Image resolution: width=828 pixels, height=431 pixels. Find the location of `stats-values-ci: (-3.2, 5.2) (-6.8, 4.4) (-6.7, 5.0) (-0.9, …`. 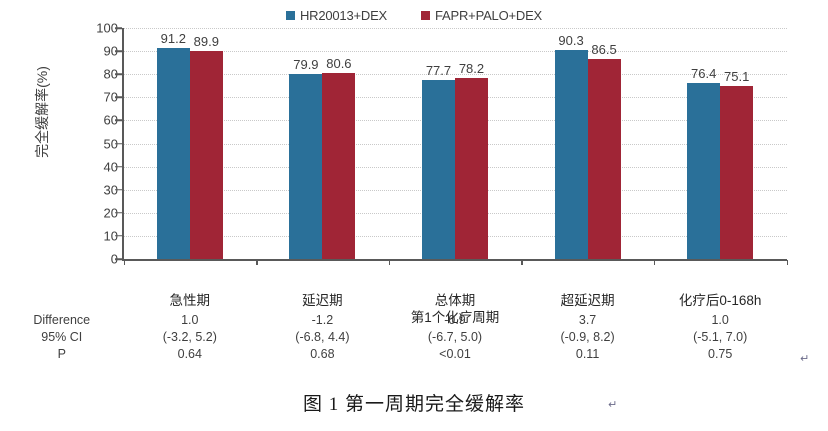

stats-values-ci: (-3.2, 5.2) (-6.8, 4.4) (-6.7, 5.0) (-0.9, … is located at coordinates (455, 337).